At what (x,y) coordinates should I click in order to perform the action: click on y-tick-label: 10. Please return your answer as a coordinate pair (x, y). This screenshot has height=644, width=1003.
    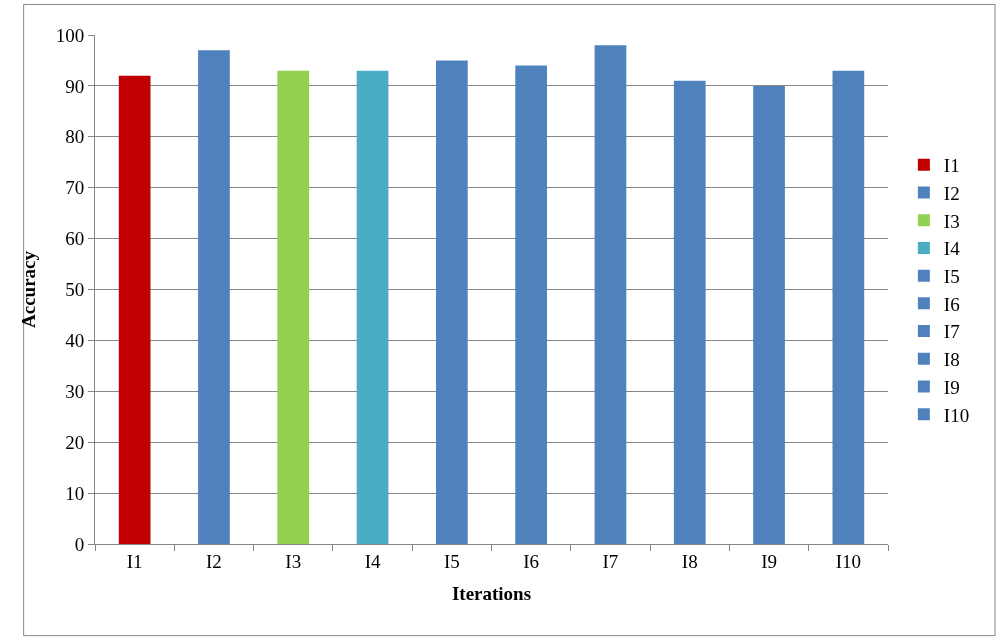
    Looking at the image, I should click on (75, 493).